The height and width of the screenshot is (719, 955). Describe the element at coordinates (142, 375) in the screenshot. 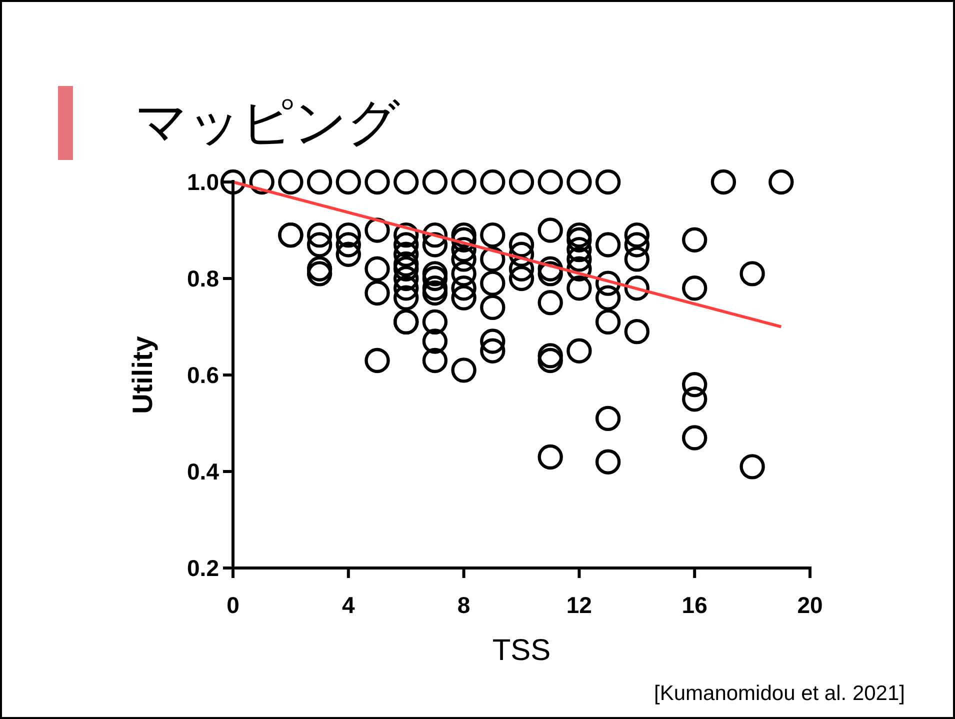

I see `y-axis-title: Utility` at that location.